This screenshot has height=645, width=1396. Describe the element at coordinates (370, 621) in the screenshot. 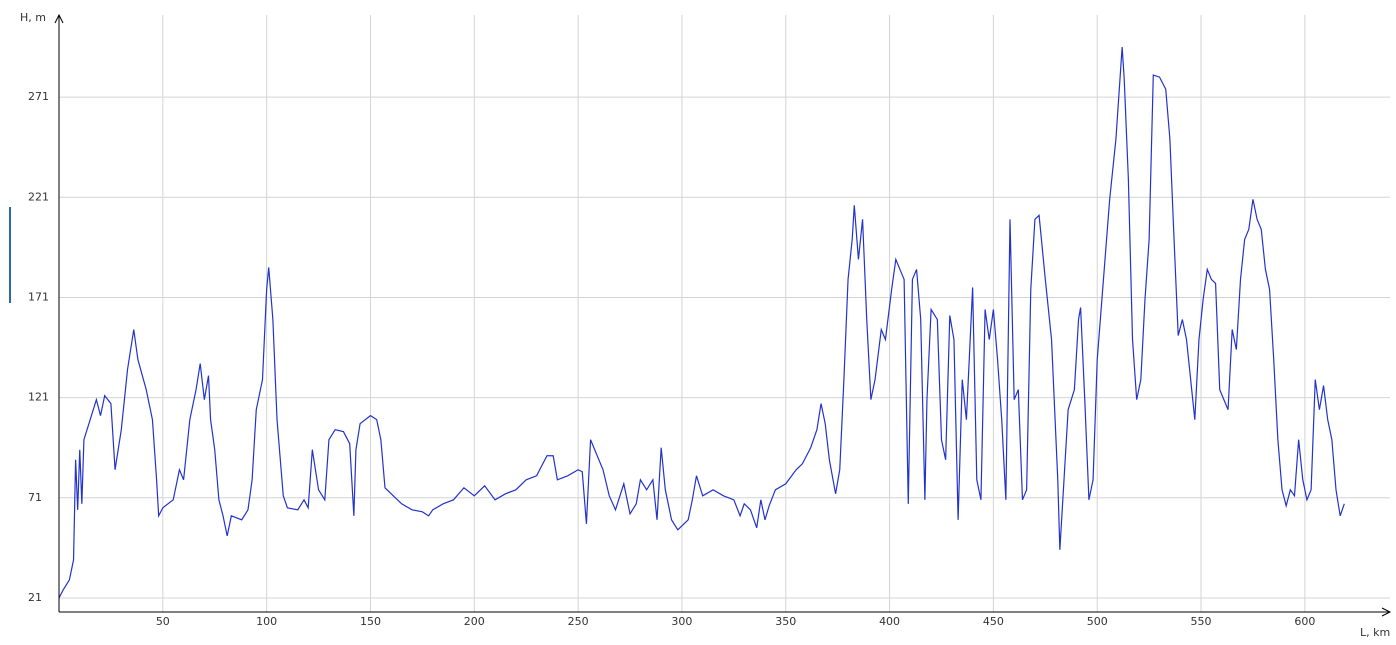

I see `x-tick-label: 150` at that location.